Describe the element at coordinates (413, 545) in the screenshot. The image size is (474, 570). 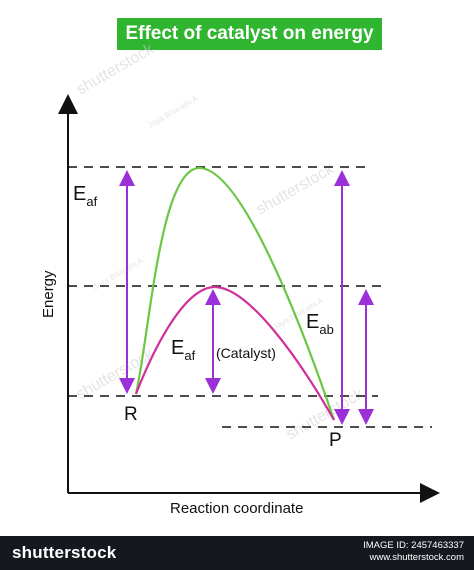
I see `footer-image-id: IMAGE ID: 2457463337` at that location.